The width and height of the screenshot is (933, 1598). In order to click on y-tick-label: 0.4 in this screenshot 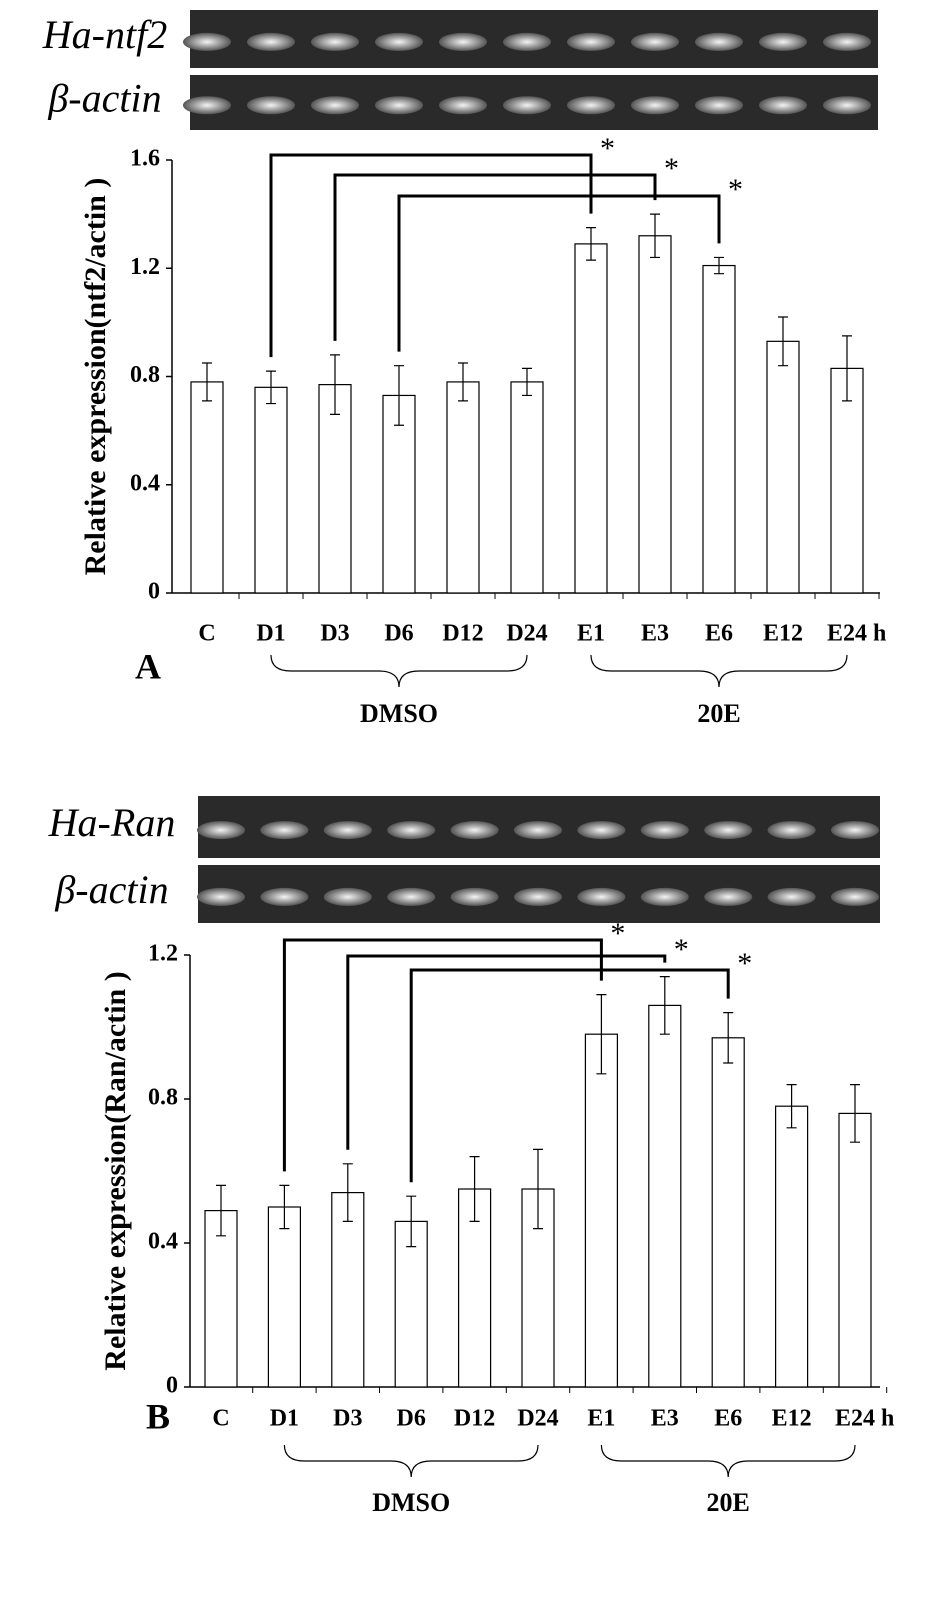, I will do `click(145, 483)`.